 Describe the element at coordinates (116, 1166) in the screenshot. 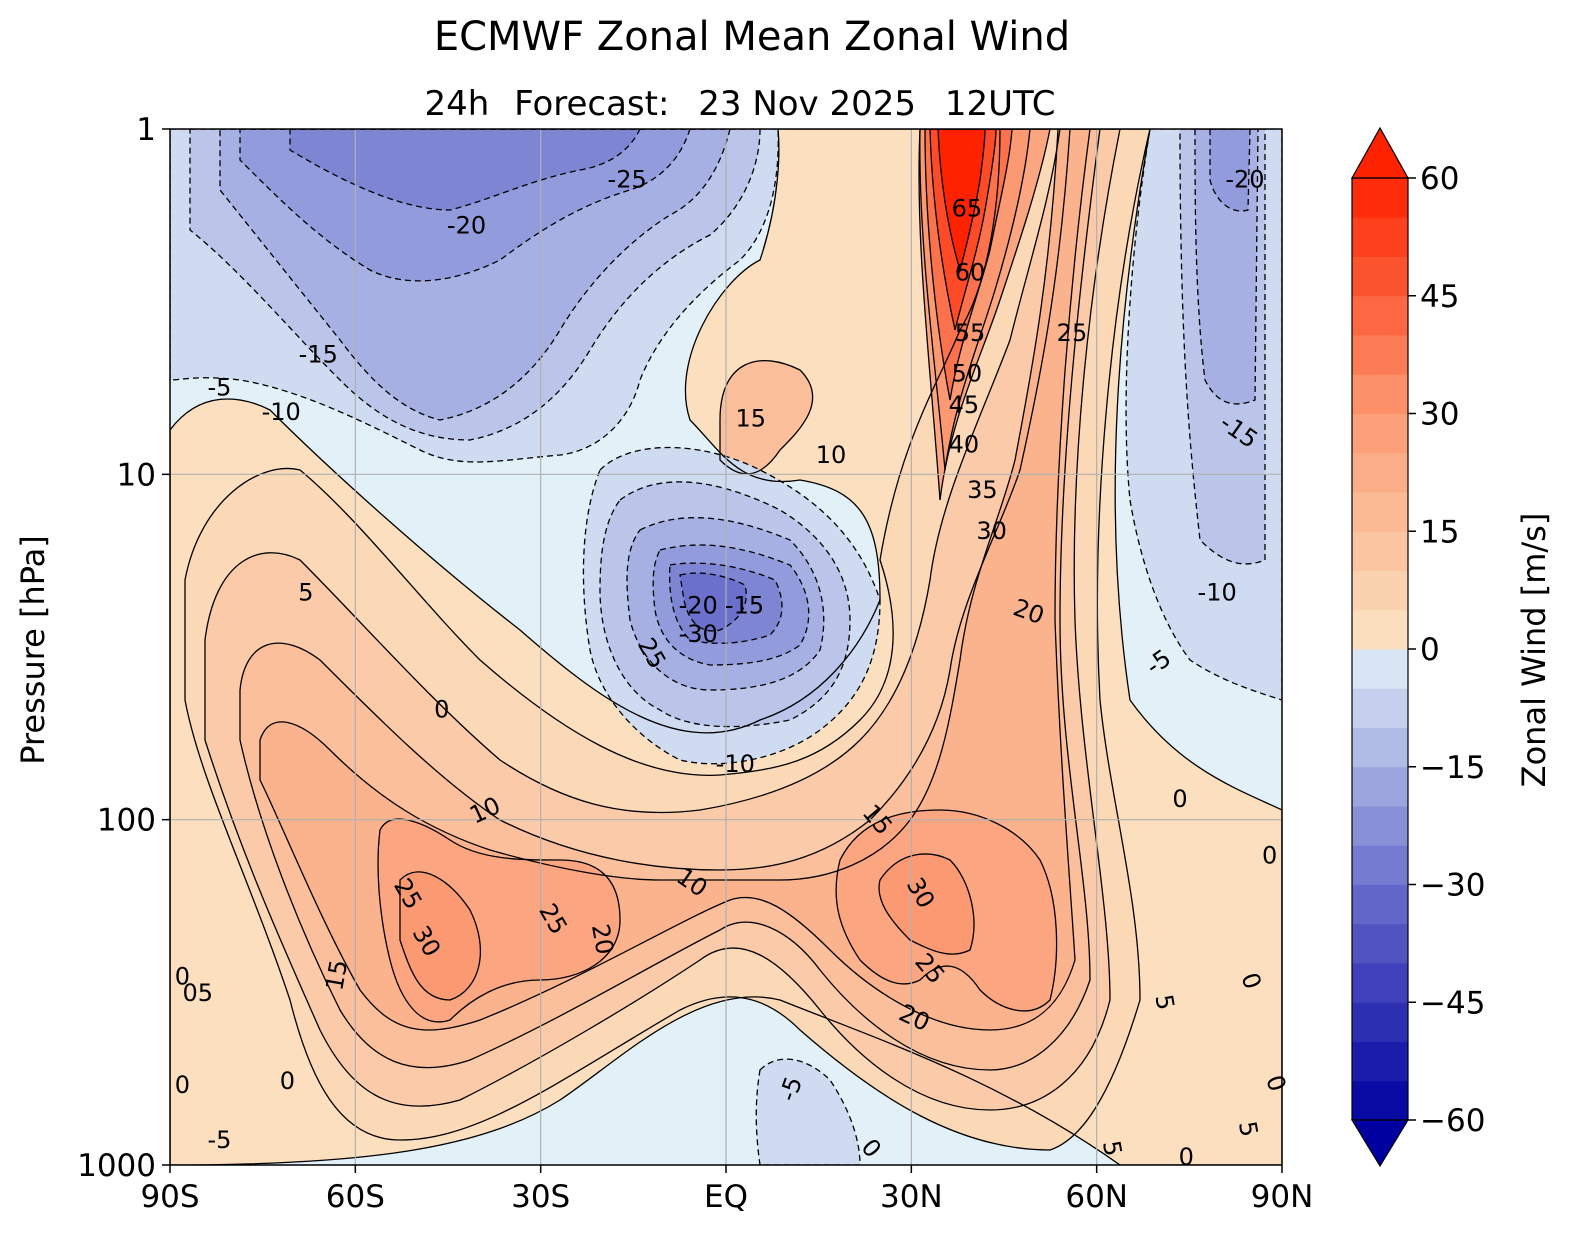

I see `y-tick-label: 1000` at that location.